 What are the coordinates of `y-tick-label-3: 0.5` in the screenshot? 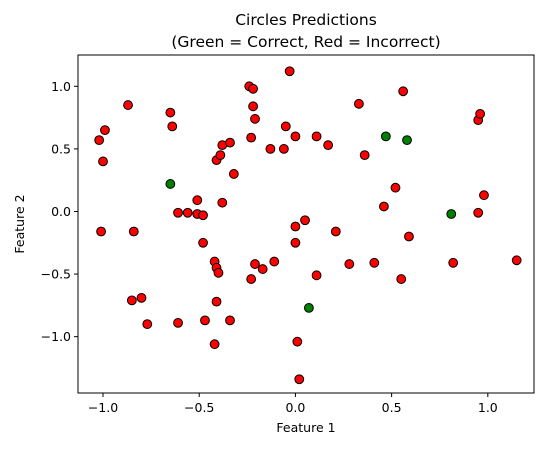 It's located at (61, 148).